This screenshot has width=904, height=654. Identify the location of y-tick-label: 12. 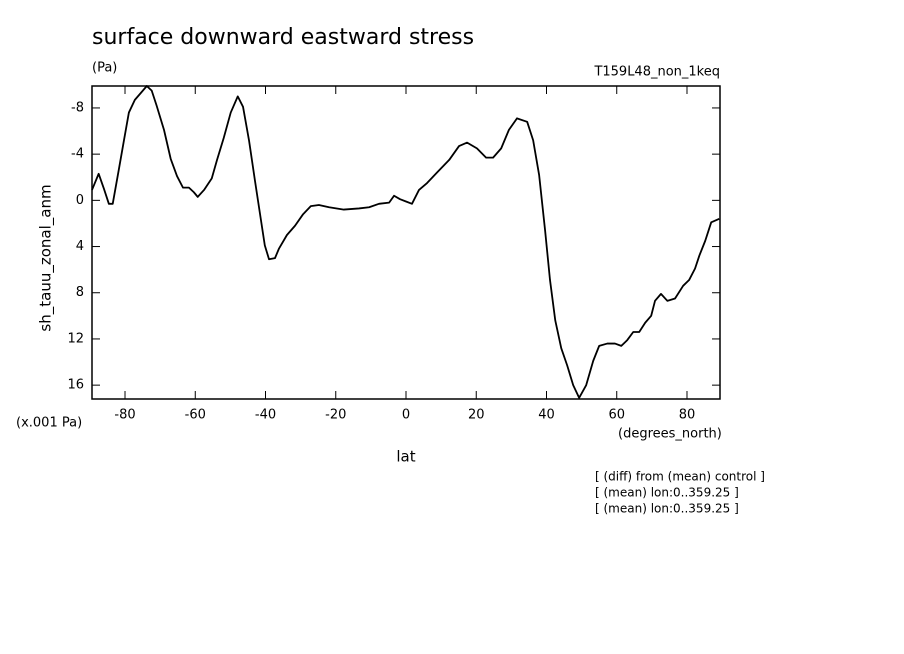
(75, 338).